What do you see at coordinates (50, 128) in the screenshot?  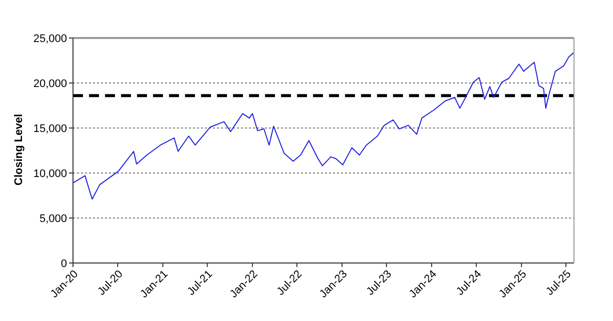 I see `y-tick-label: 15,000` at bounding box center [50, 128].